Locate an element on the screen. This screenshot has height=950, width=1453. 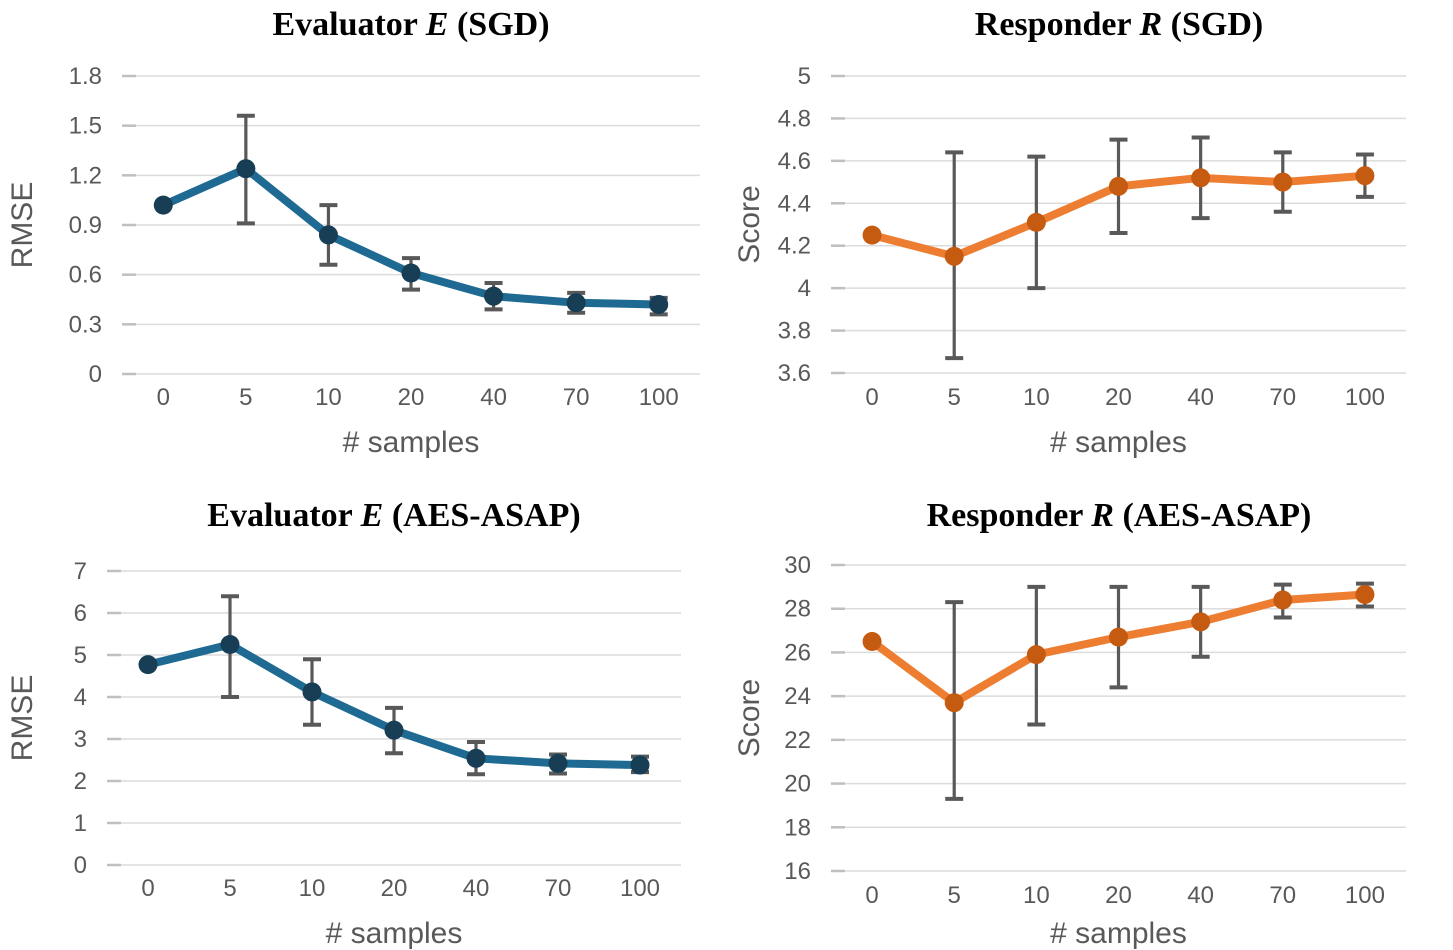
y-tick-label: 3.6 is located at coordinates (794, 373).